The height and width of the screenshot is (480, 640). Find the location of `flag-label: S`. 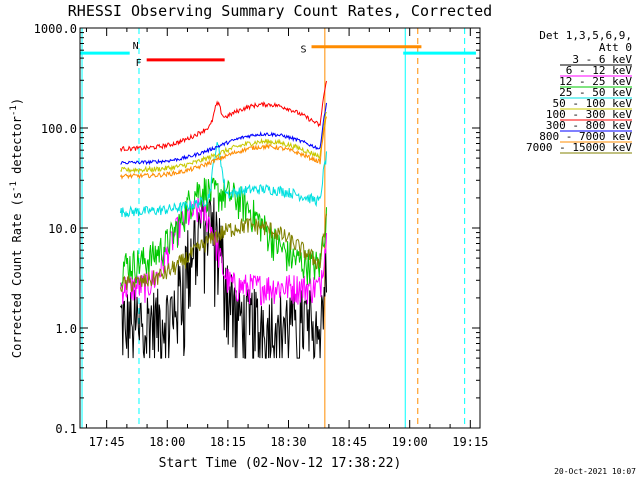

flag-label: S is located at coordinates (303, 50).